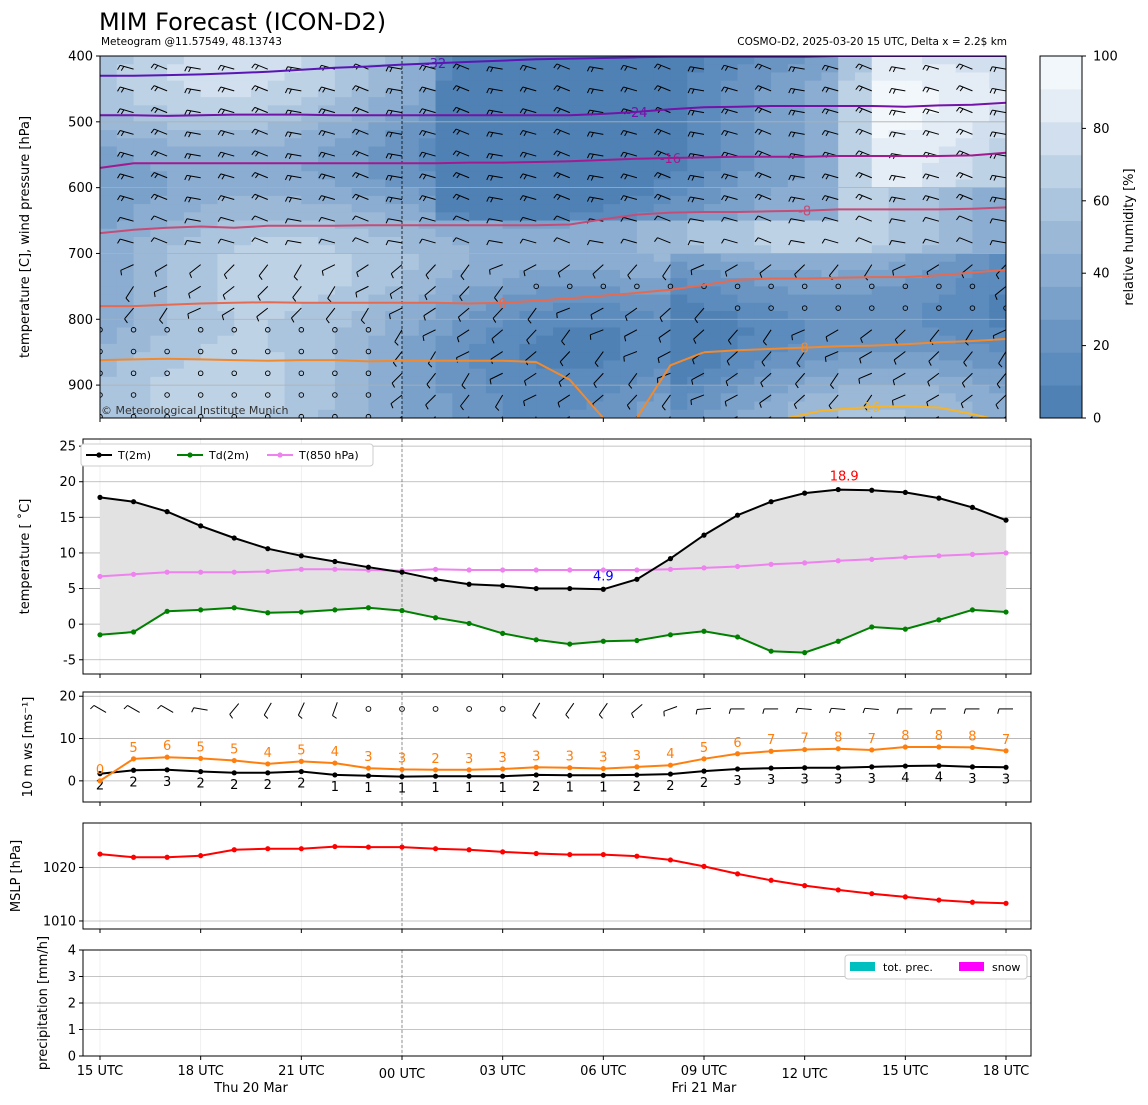 The image size is (1148, 1105). Describe the element at coordinates (570, 787) in the screenshot. I see `wind-value-label: 1` at that location.